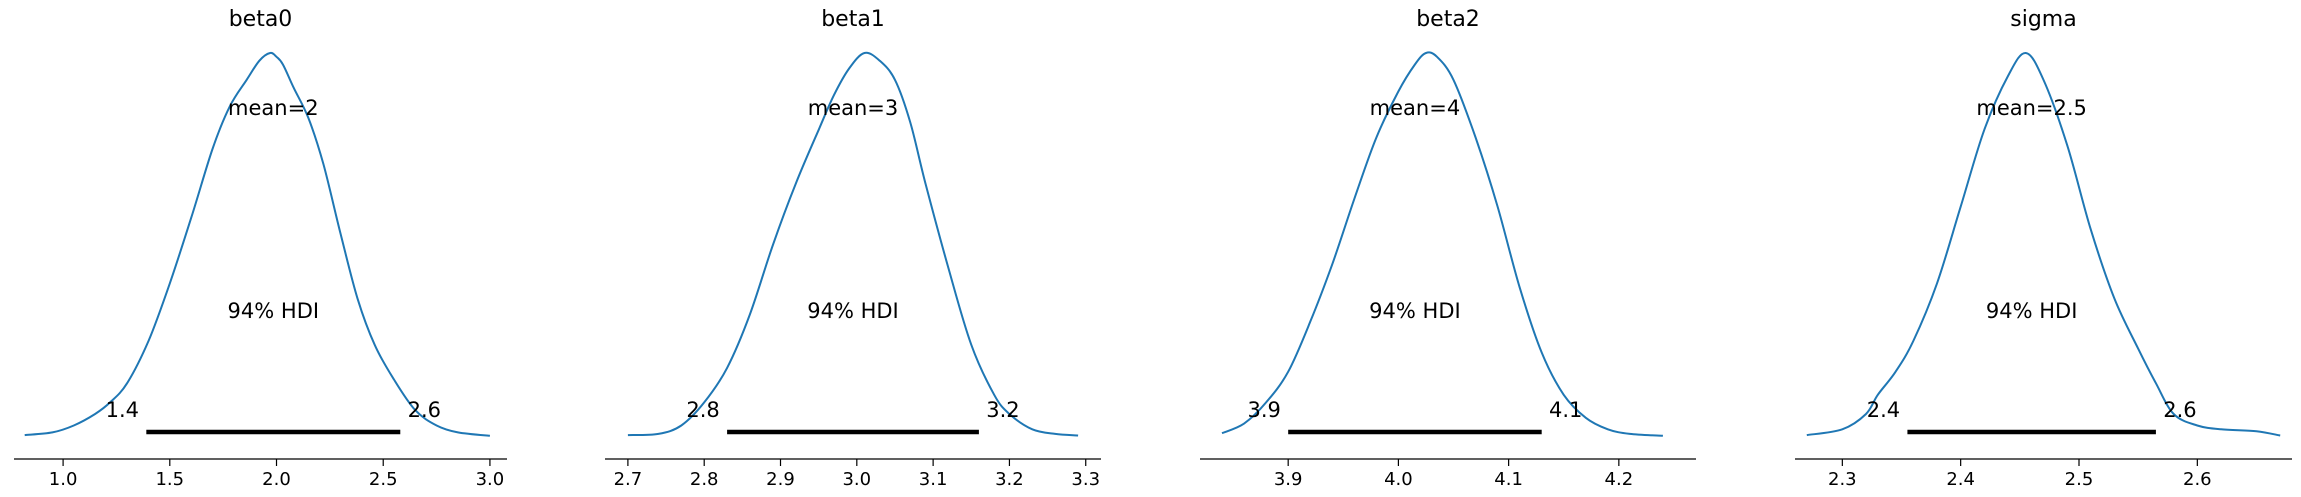 The height and width of the screenshot is (497, 2301). Describe the element at coordinates (628, 479) in the screenshot. I see `x-tick-label: 2.7` at that location.